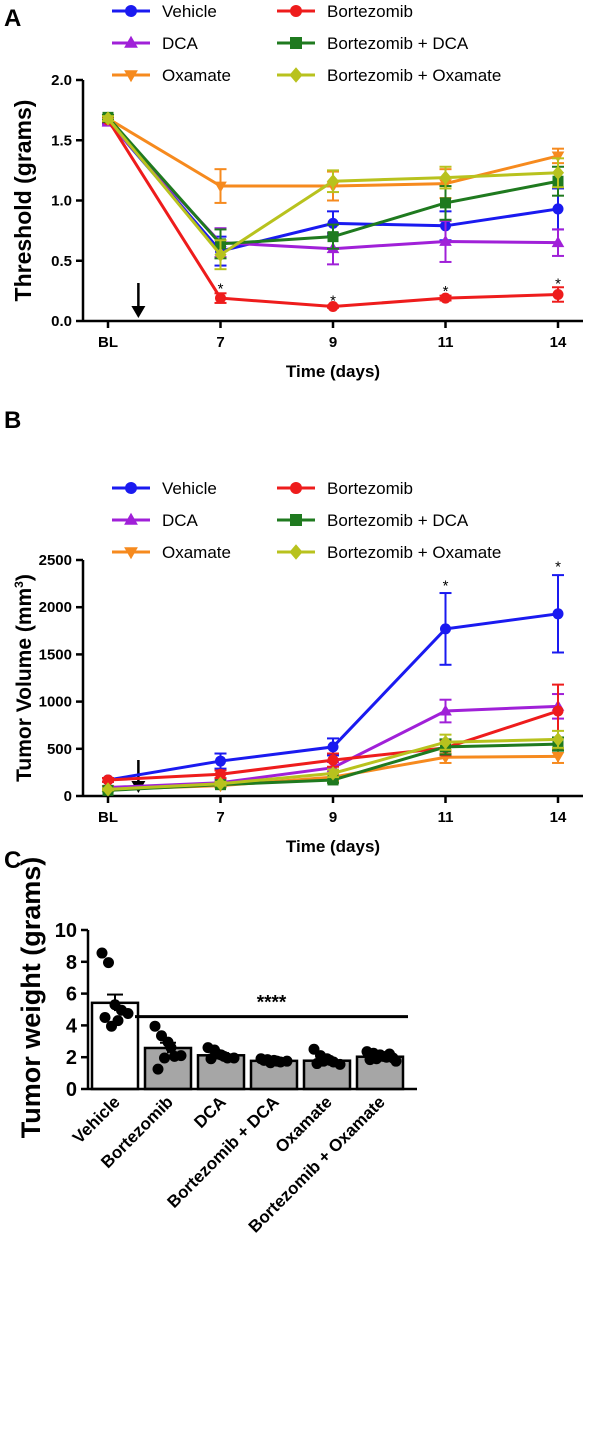 The height and width of the screenshot is (1436, 603). What do you see at coordinates (24, 685) in the screenshot?
I see `y-axis-title-text: Tumor Volume (mm` at bounding box center [24, 685].